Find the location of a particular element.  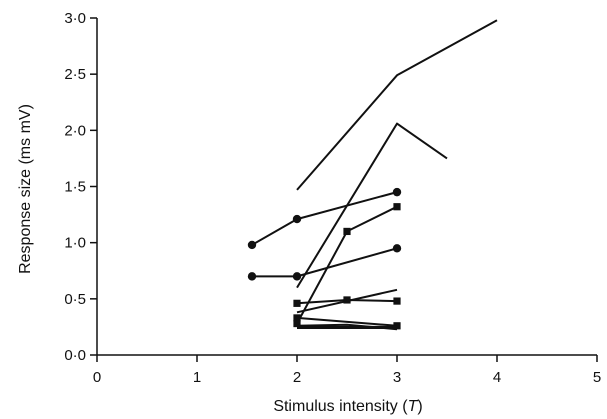

x-tick-label: 1 is located at coordinates (197, 377).